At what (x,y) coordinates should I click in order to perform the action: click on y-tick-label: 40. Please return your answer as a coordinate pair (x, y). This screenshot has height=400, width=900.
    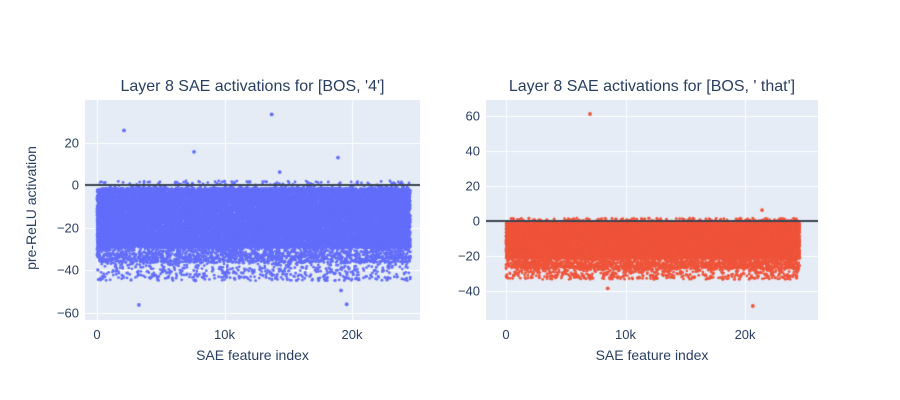
    Looking at the image, I should click on (472, 151).